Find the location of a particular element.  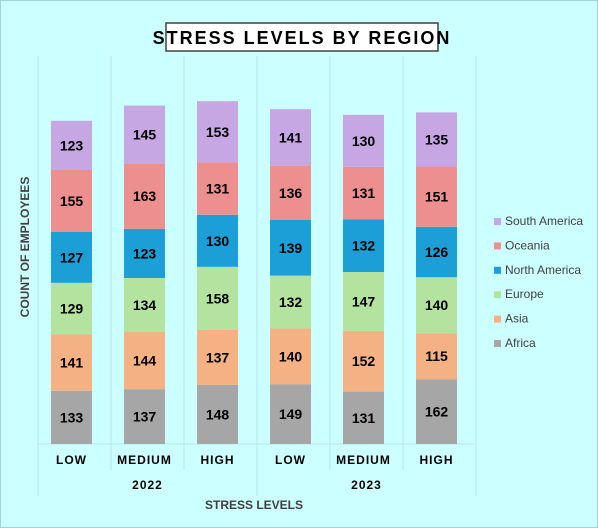

data-label: 136 is located at coordinates (291, 193).